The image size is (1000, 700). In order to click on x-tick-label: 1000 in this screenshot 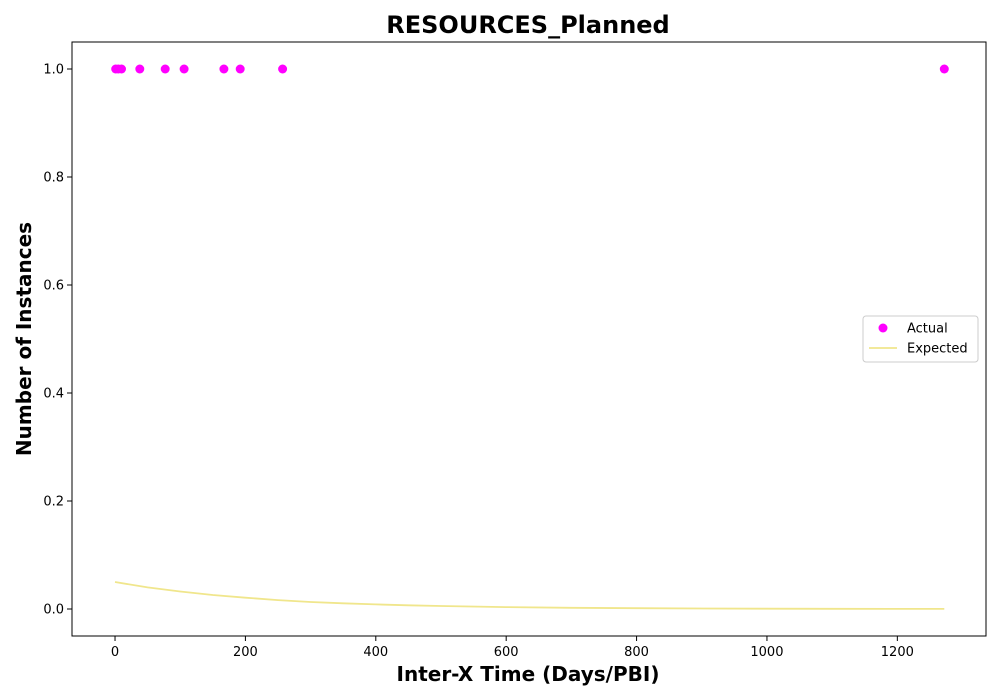, I will do `click(766, 652)`.